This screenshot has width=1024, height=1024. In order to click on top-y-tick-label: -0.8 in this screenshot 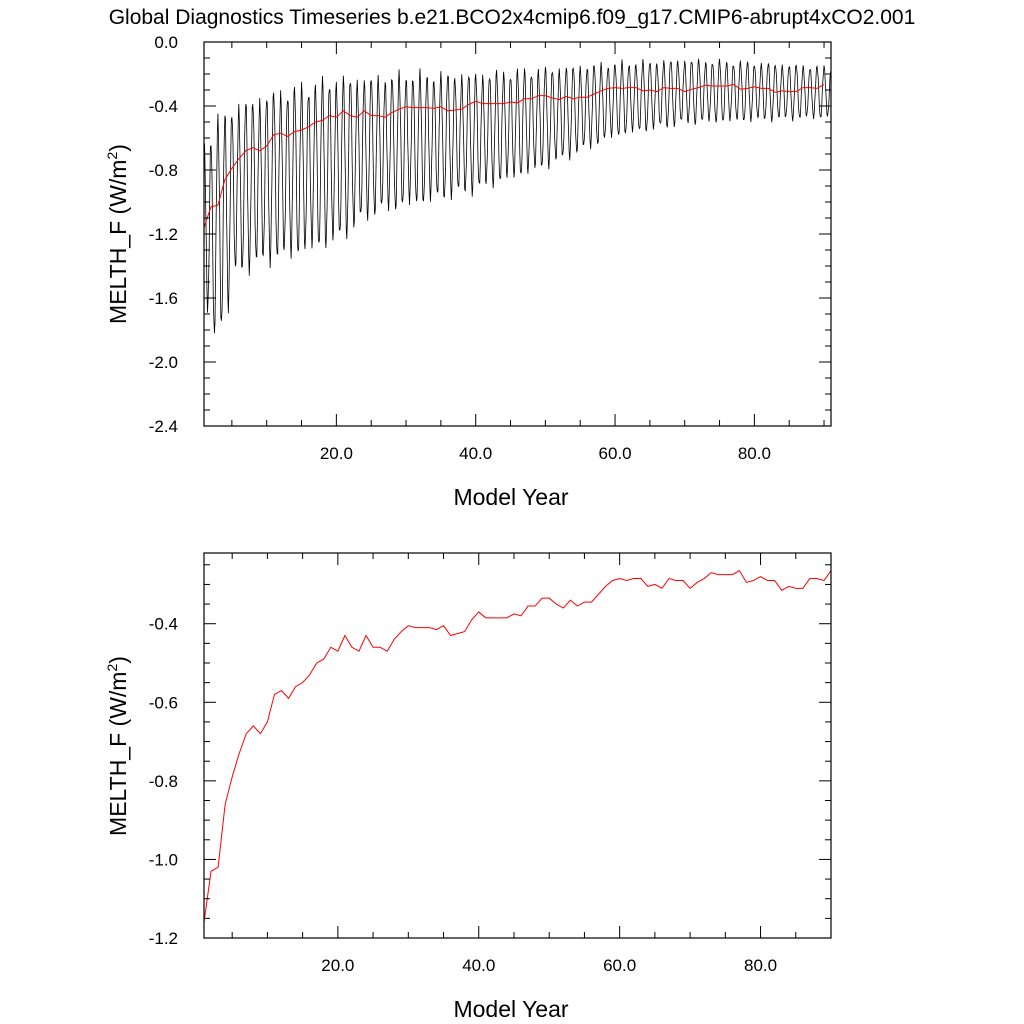, I will do `click(163, 170)`.